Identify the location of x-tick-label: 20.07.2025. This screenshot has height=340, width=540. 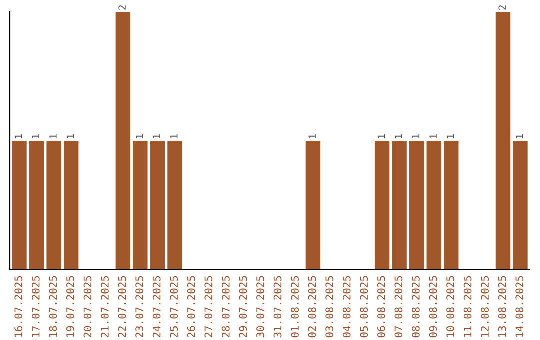
(88, 307).